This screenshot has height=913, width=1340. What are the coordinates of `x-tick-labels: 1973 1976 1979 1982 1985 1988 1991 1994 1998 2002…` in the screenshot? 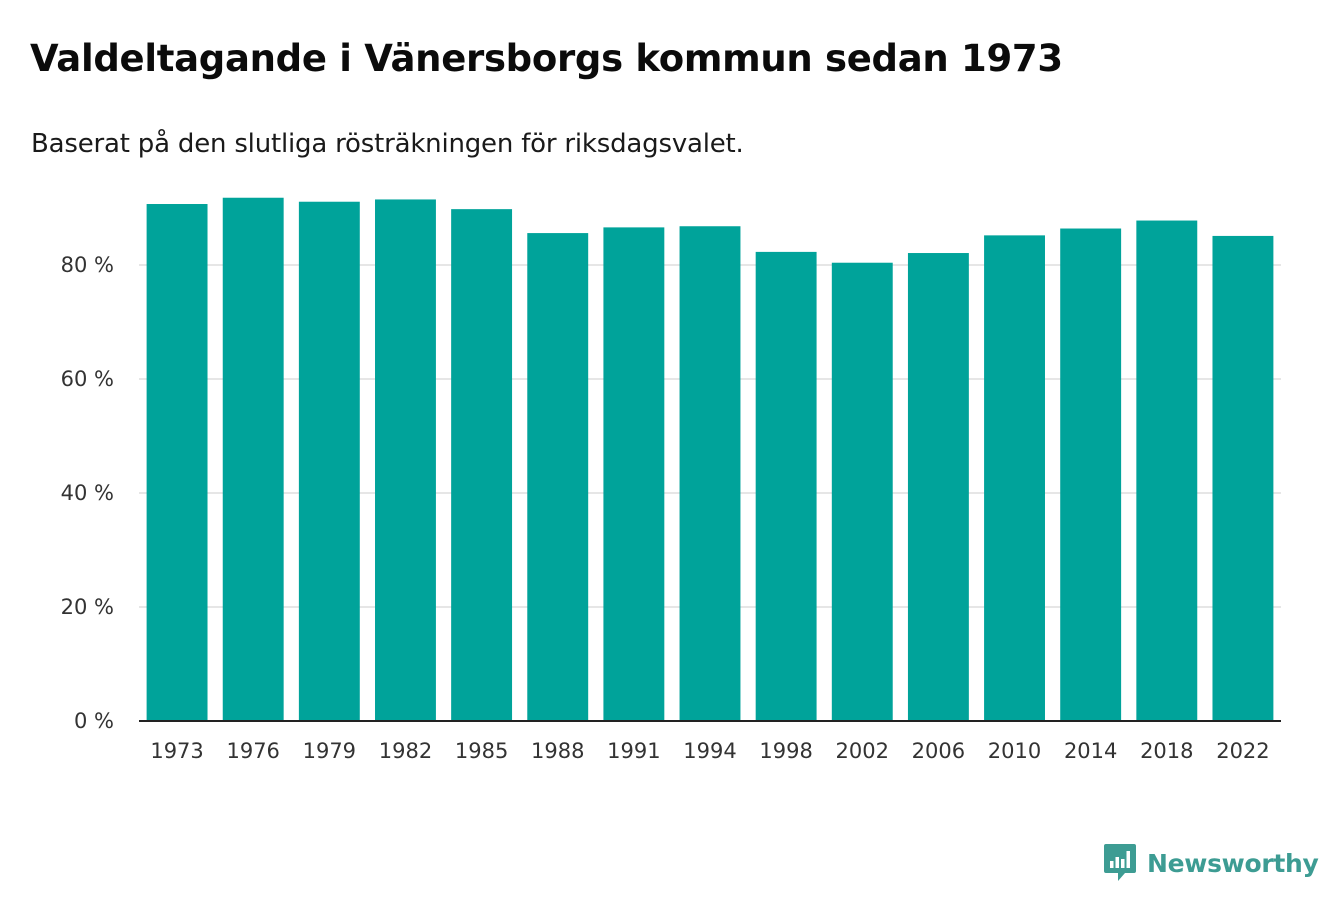 It's located at (709, 751).